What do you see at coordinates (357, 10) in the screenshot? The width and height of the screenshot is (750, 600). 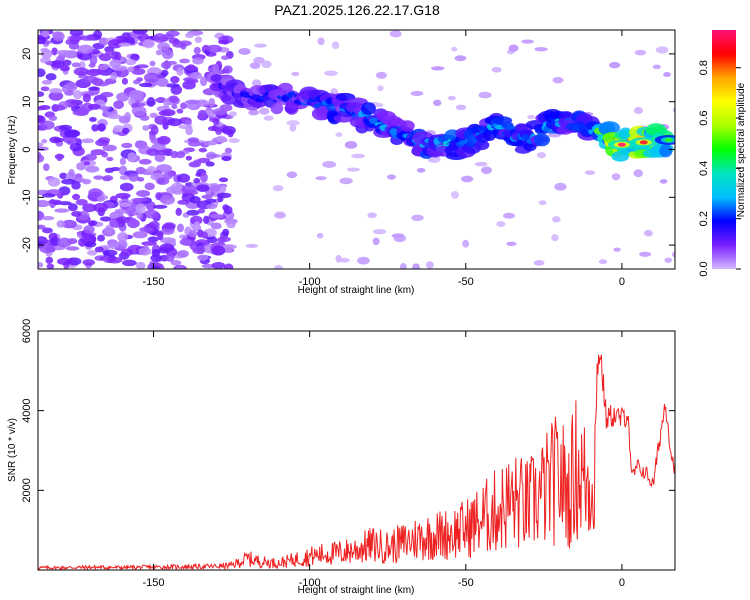 I see `chart-title: PAZ1.2025.126.22.17.G18` at bounding box center [357, 10].